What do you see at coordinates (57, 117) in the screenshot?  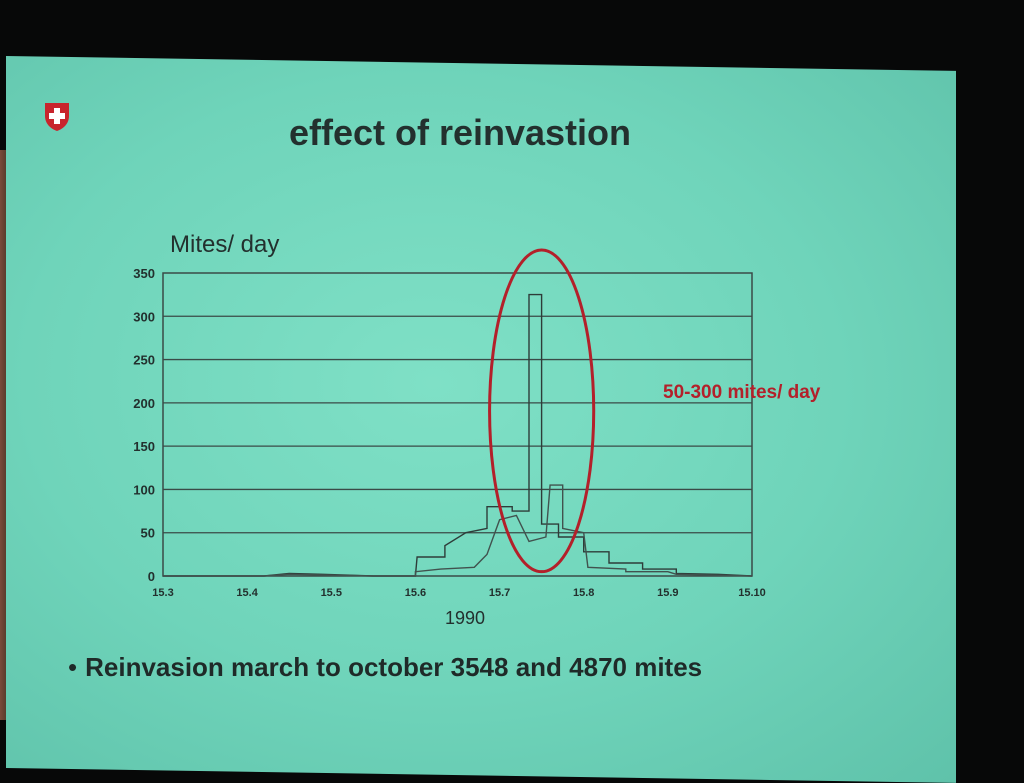 I see `swiss-cross-shield-icon` at bounding box center [57, 117].